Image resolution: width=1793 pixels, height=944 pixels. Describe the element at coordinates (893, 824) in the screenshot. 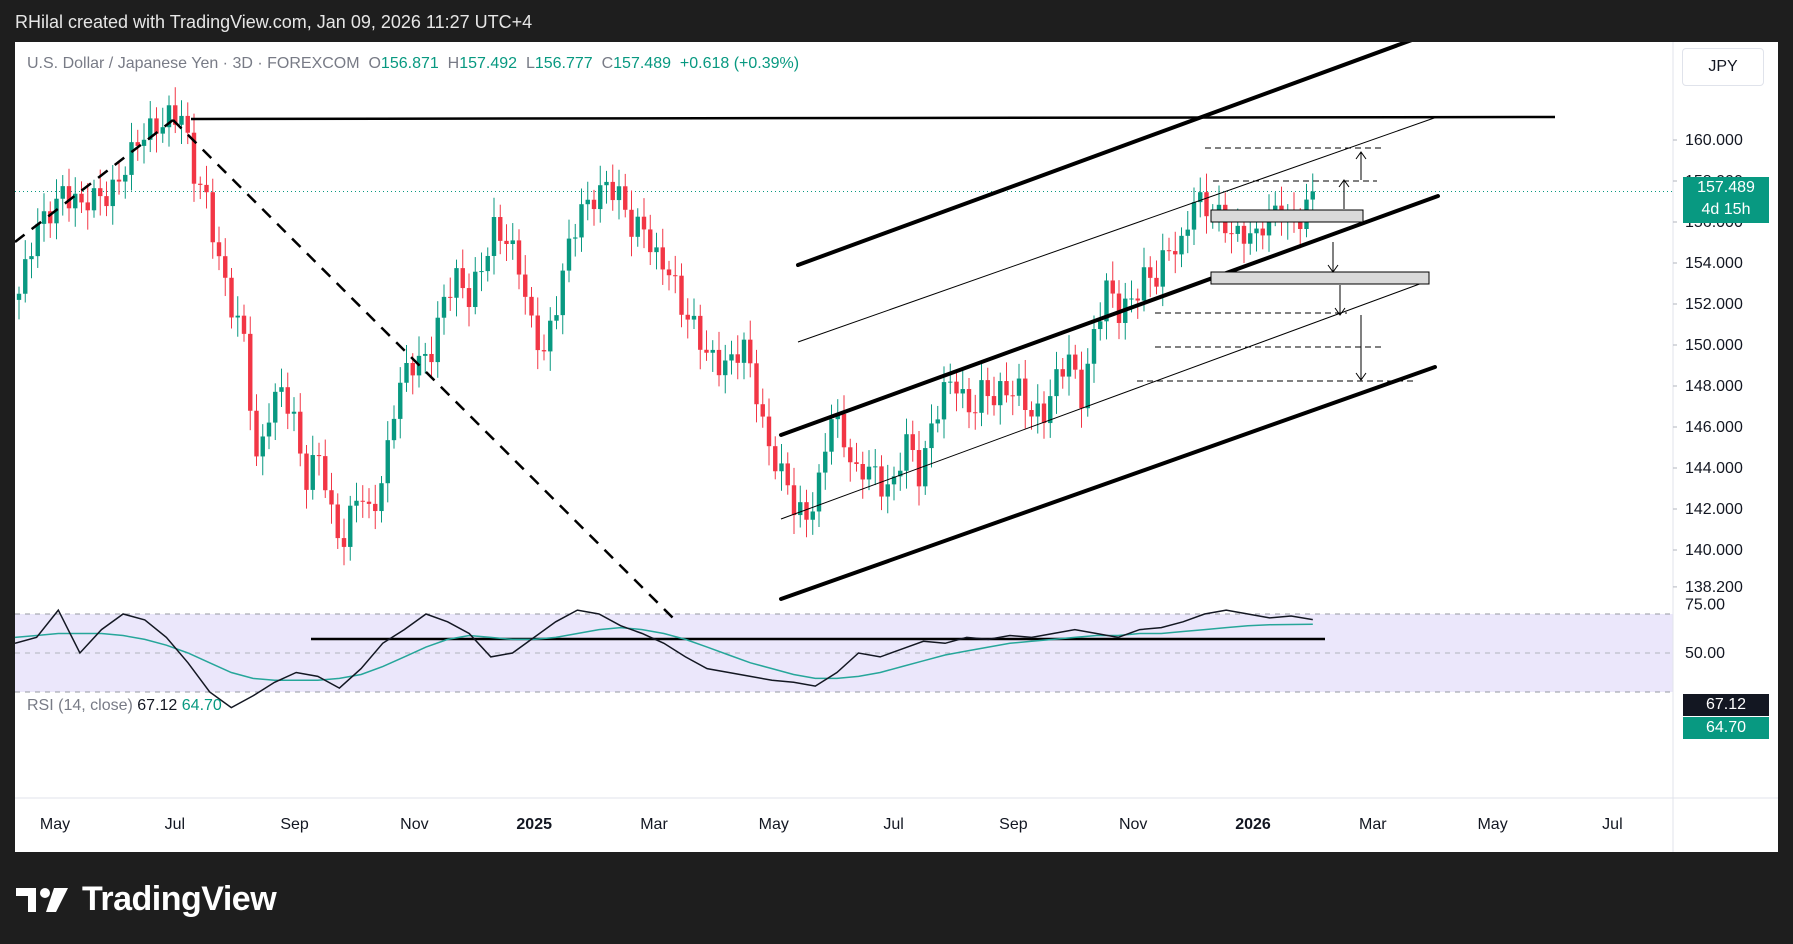

I see `x-tick-label: Jul` at that location.